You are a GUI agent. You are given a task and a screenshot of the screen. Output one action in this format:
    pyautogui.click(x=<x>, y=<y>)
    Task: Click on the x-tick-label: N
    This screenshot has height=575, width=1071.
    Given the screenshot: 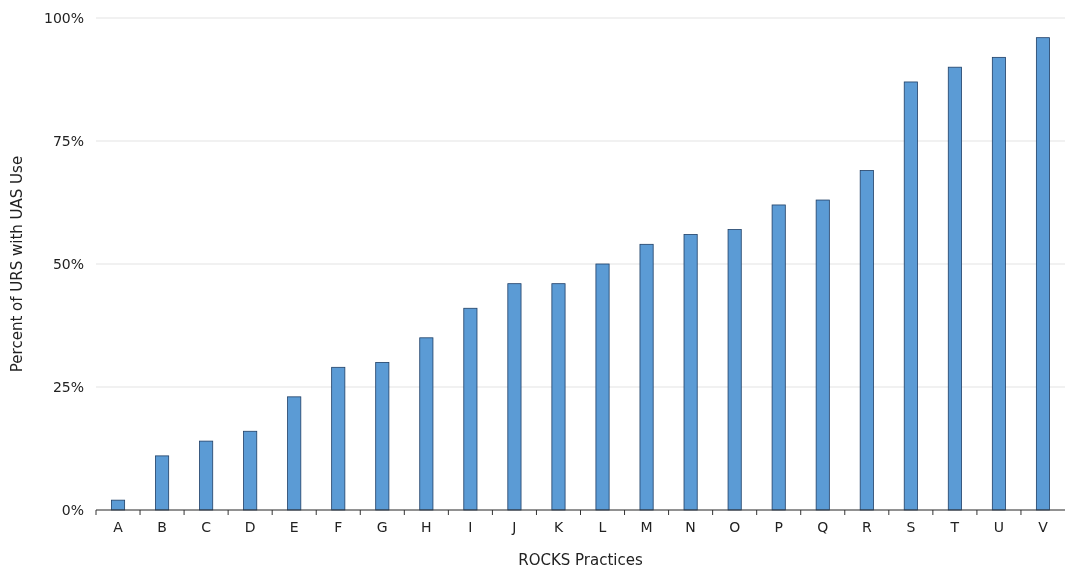 What is the action you would take?
    pyautogui.click(x=690, y=527)
    